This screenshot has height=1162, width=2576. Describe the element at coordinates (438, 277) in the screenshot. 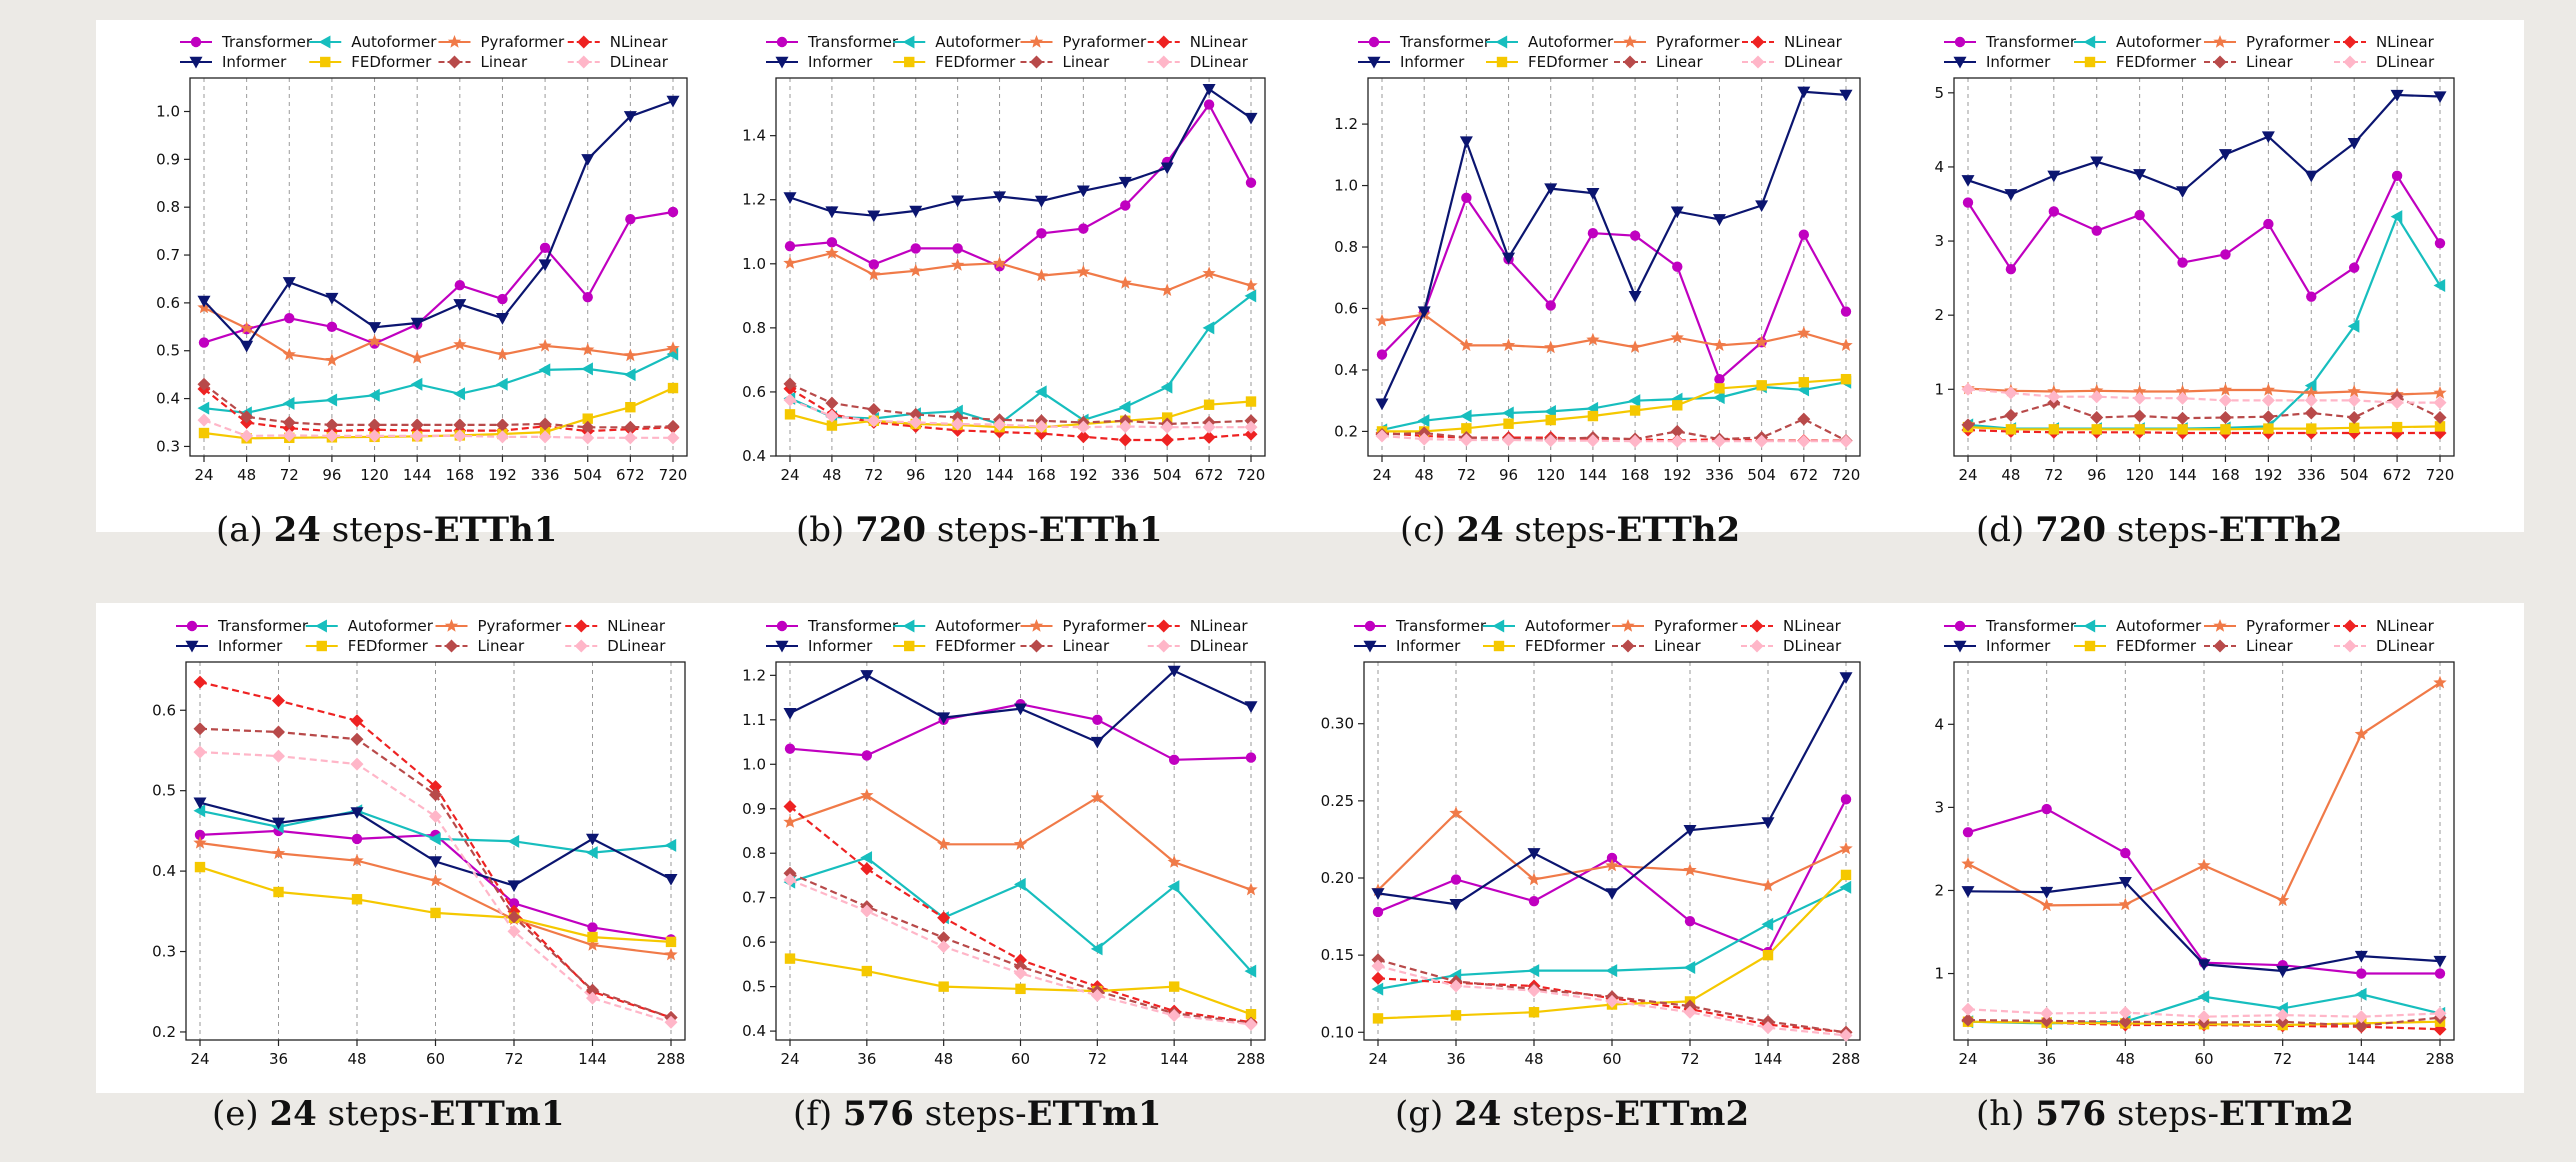

I see `series-line-transformer` at that location.